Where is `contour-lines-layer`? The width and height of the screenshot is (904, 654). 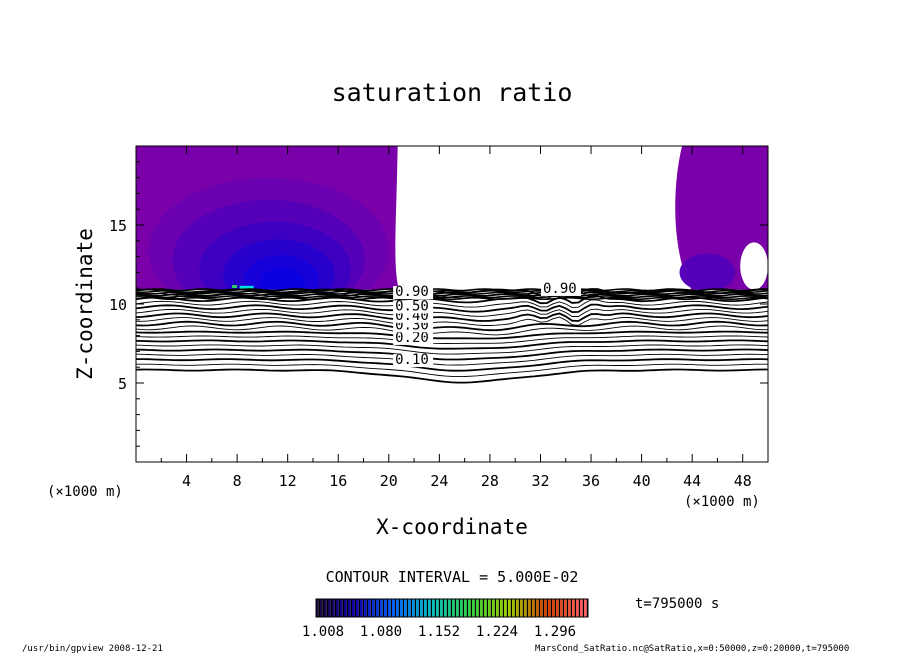
contour-lines-layer is located at coordinates (452, 336).